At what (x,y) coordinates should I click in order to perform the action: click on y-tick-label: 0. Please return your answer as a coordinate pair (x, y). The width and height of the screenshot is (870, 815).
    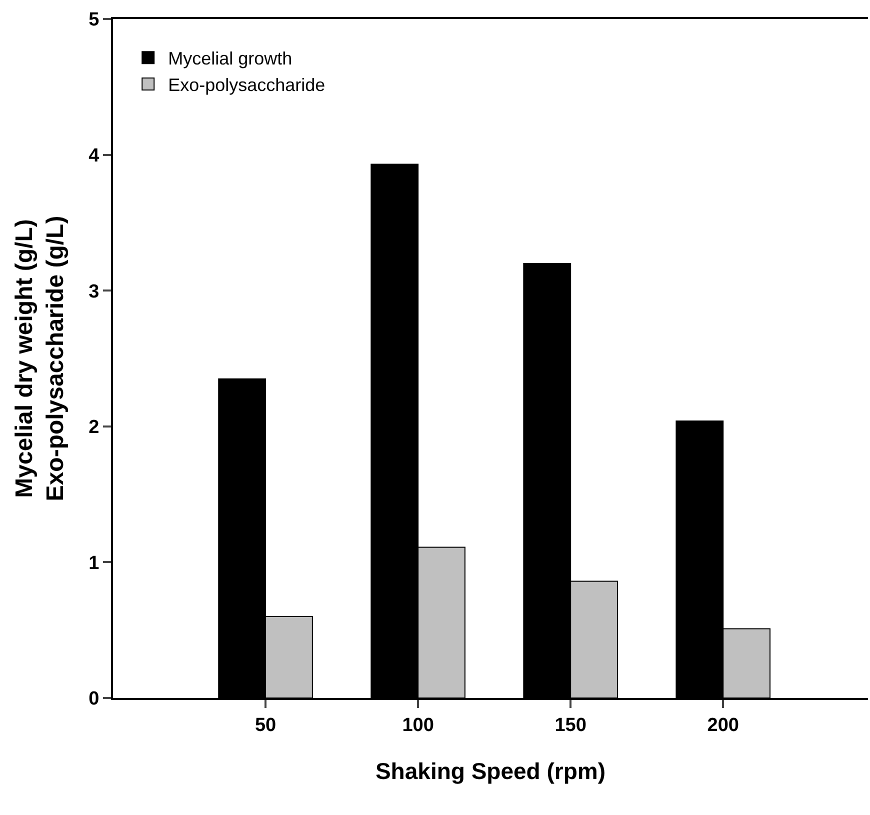
    Looking at the image, I should click on (94, 699).